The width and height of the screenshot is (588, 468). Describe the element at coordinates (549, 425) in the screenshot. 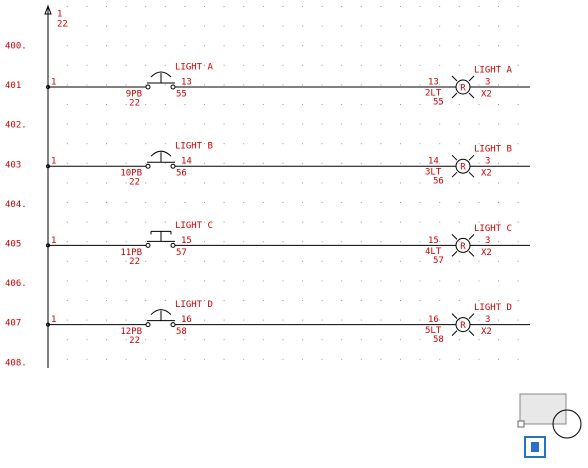

I see `viewport-icon` at that location.